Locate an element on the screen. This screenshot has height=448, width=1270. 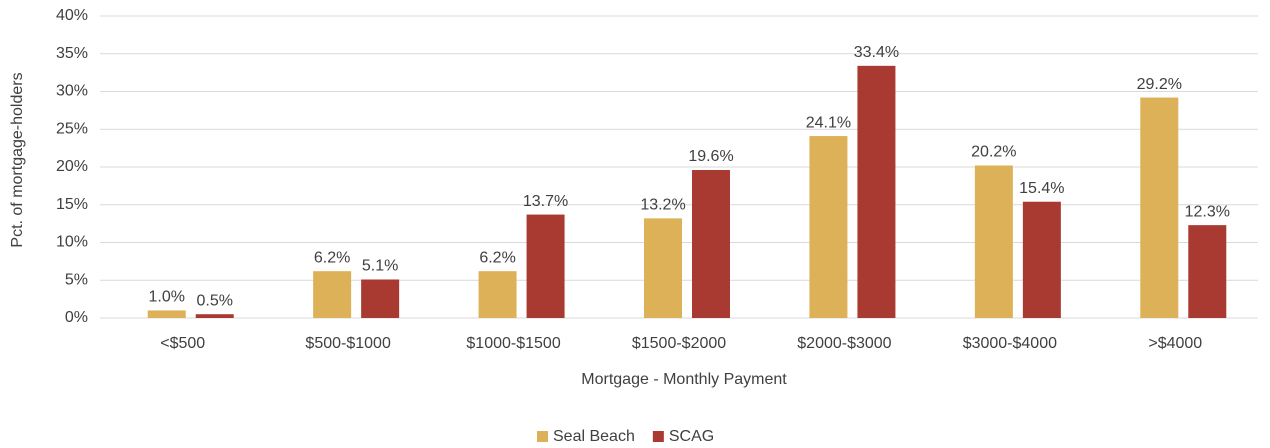
y-tick-label: 5% is located at coordinates (76, 279).